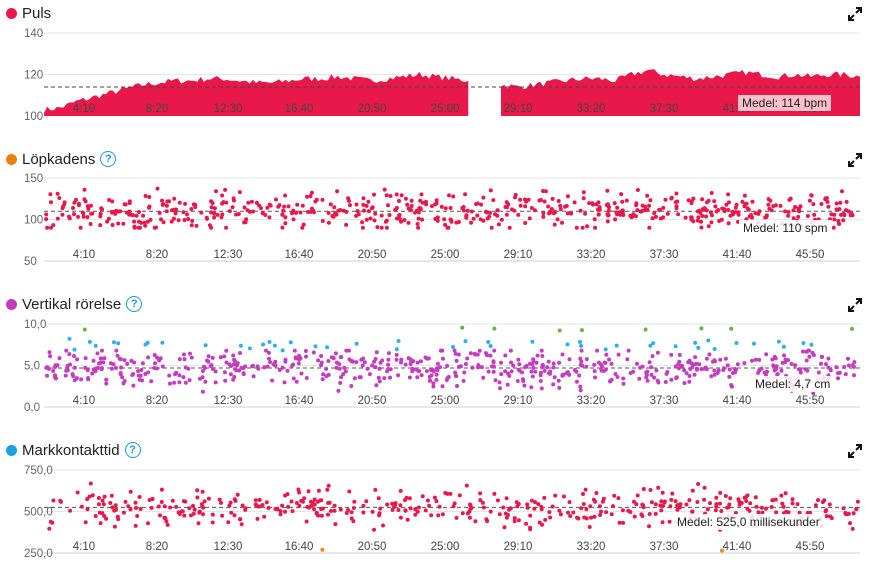 Image resolution: width=871 pixels, height=566 pixels. I want to click on mark-title: Markkontakttid ?, so click(73, 450).